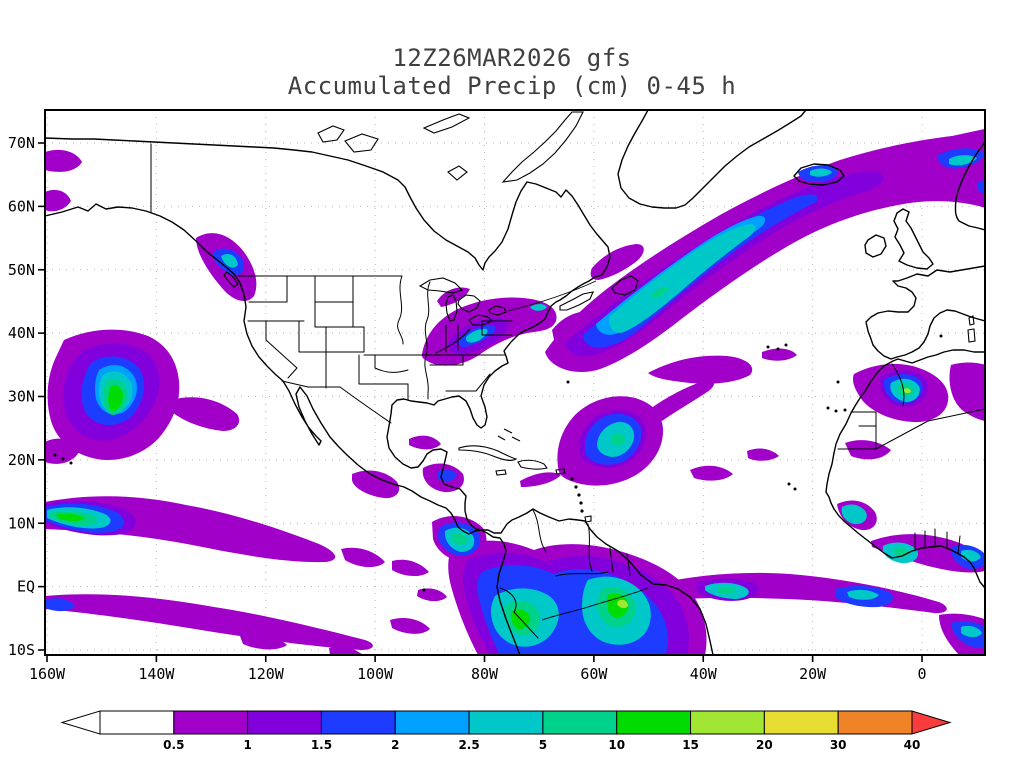 This screenshot has width=1024, height=768. I want to click on river-st-lawrence, so click(552, 296).